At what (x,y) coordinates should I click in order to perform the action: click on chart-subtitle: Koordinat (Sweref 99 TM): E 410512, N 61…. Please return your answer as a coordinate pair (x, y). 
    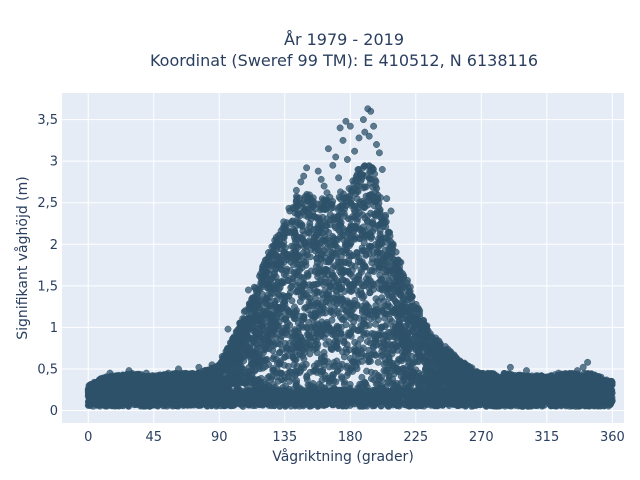
    Looking at the image, I should click on (344, 60).